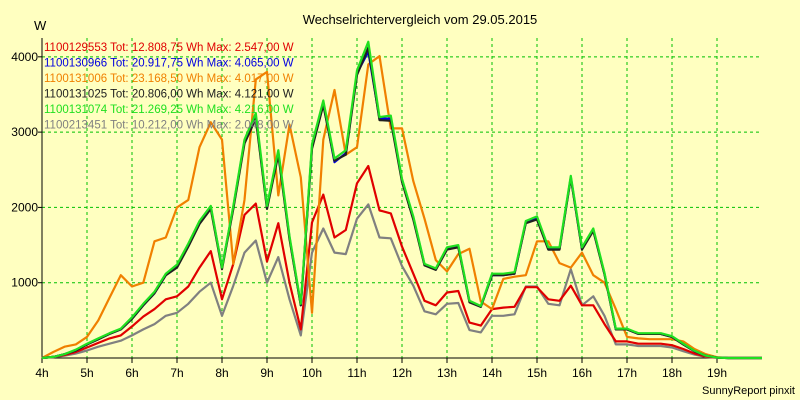  I want to click on x-tick-label: 16h, so click(582, 373).